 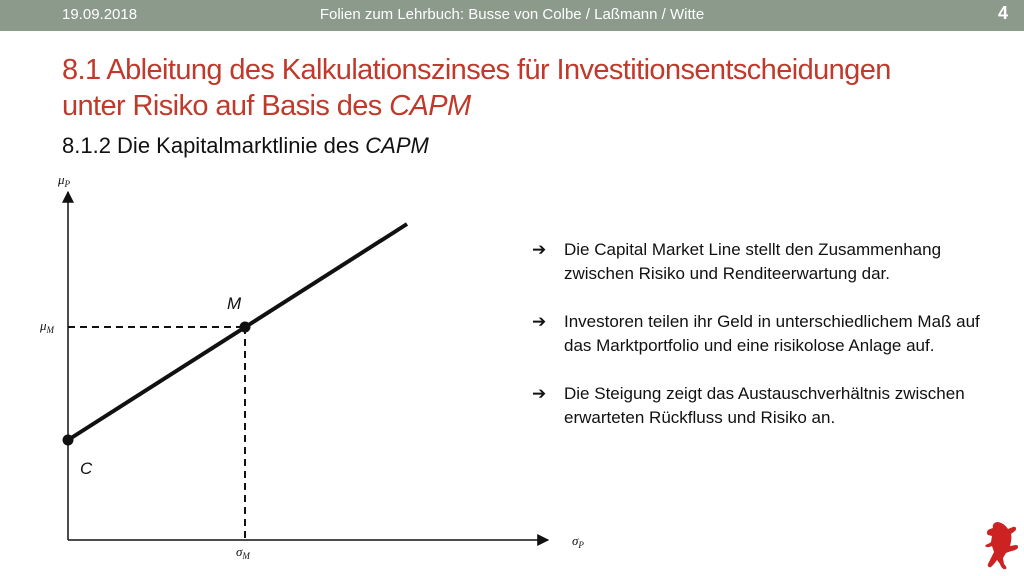 I want to click on slide-title-line2: unter Risiko auf Basis des CAPM, so click(x=512, y=106).